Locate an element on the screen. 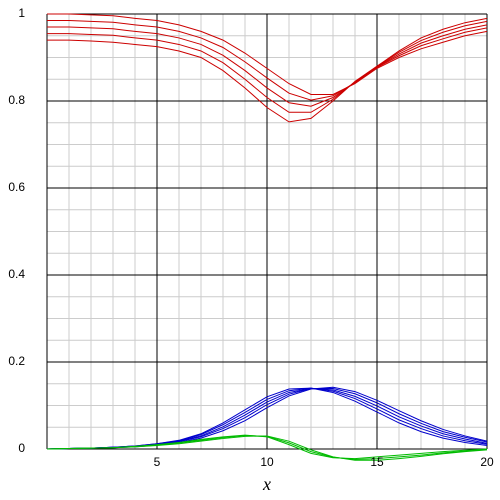 This screenshot has width=500, height=500. x-tick-label: 10 is located at coordinates (267, 462).